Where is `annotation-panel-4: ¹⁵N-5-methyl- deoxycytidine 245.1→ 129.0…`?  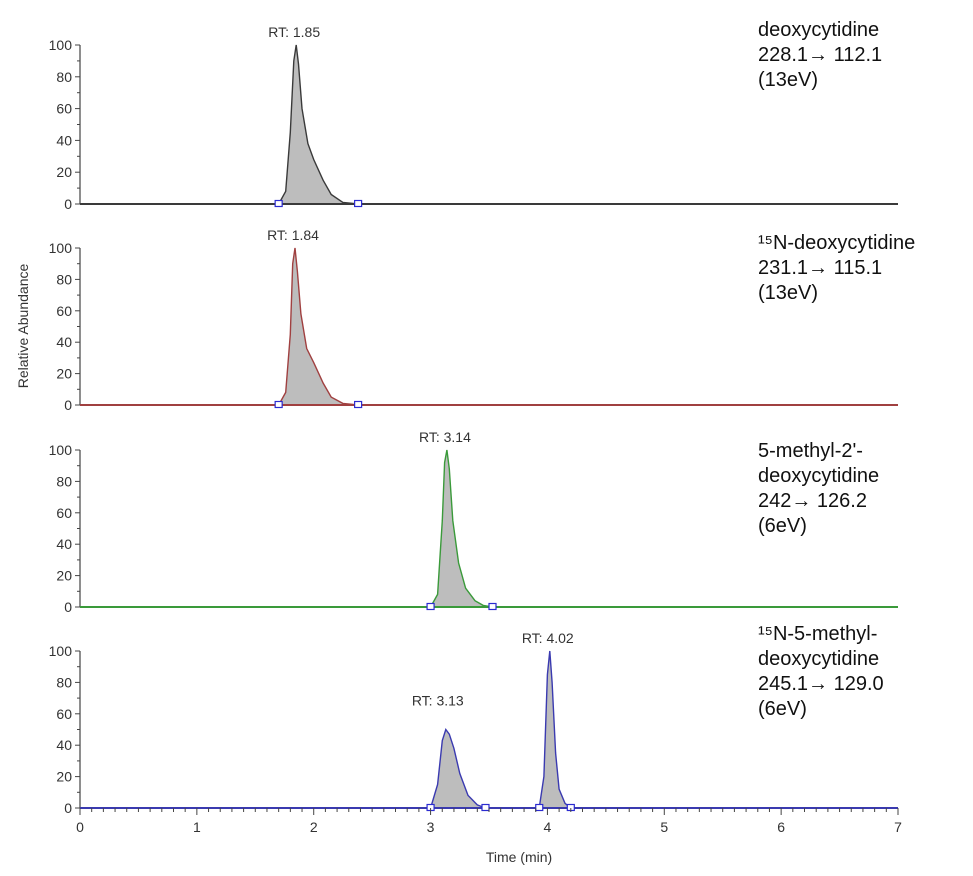
annotation-panel-4: ¹⁵N-5-methyl- deoxycytidine 245.1→ 129.0… is located at coordinates (821, 672).